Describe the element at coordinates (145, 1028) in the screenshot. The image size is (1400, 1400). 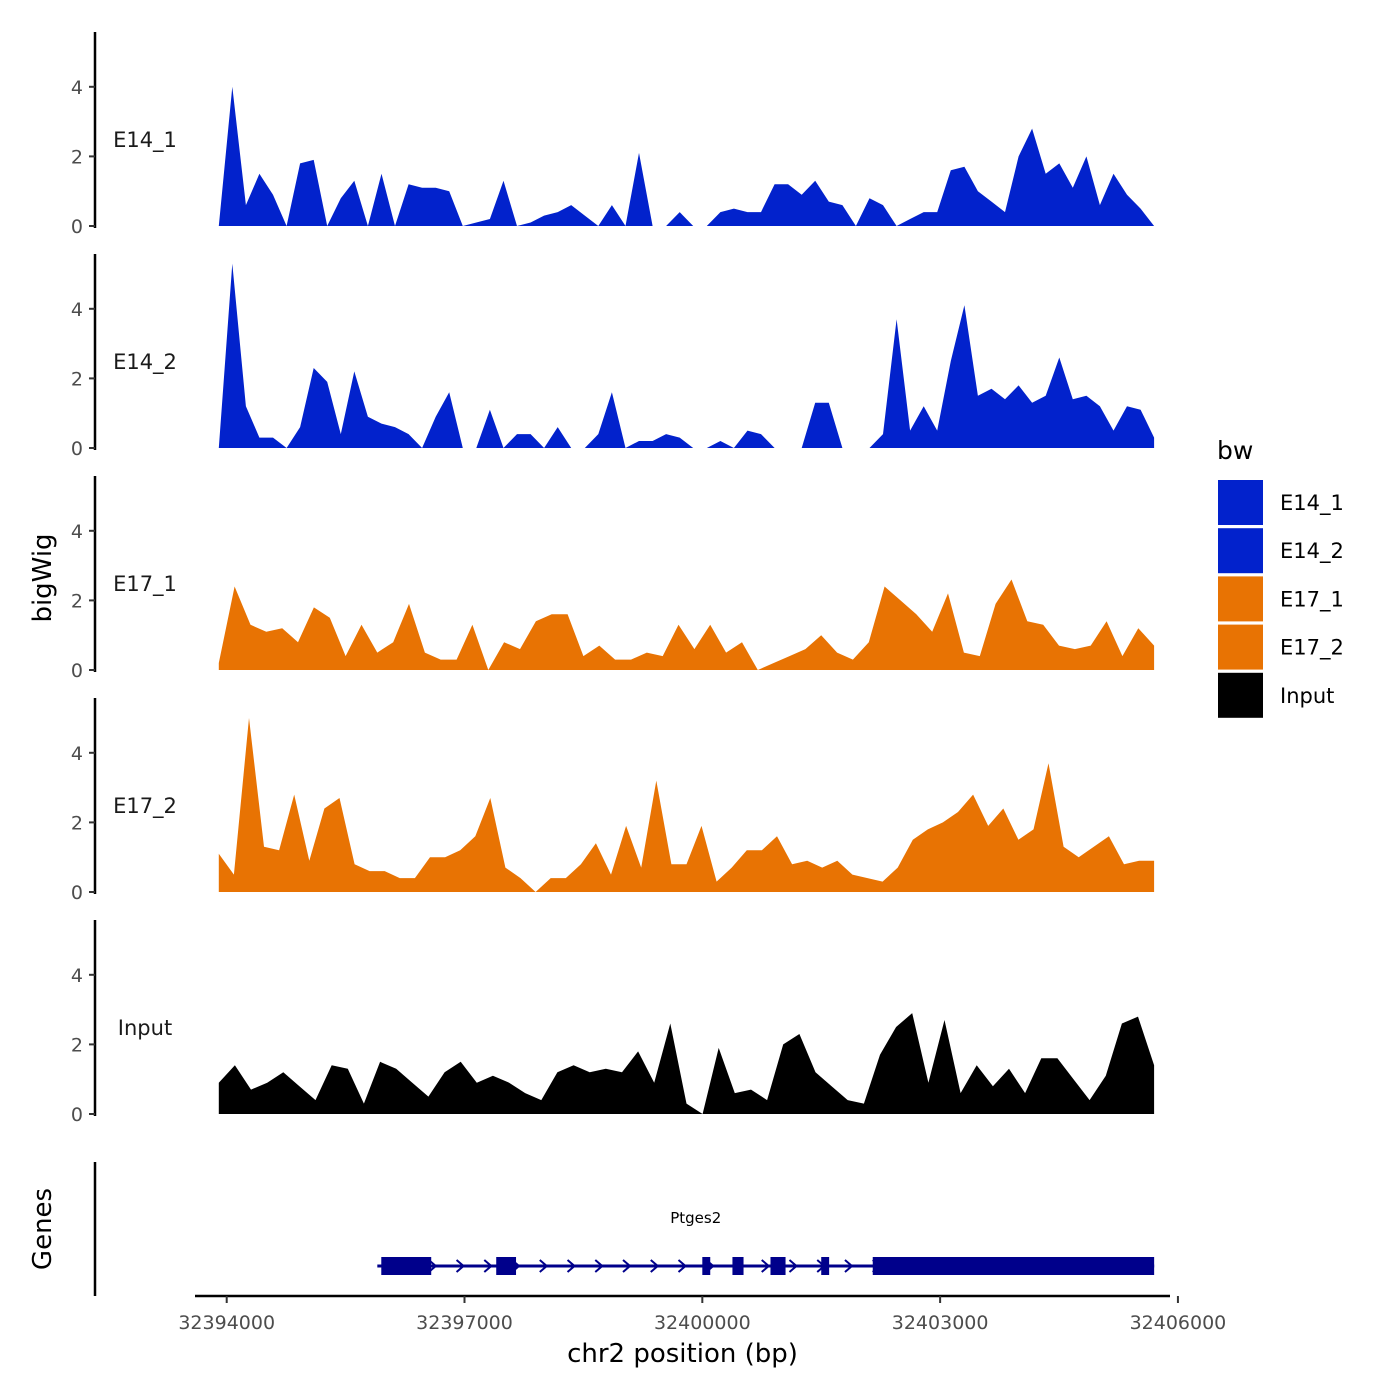
I see `track-label-Input: Input` at that location.